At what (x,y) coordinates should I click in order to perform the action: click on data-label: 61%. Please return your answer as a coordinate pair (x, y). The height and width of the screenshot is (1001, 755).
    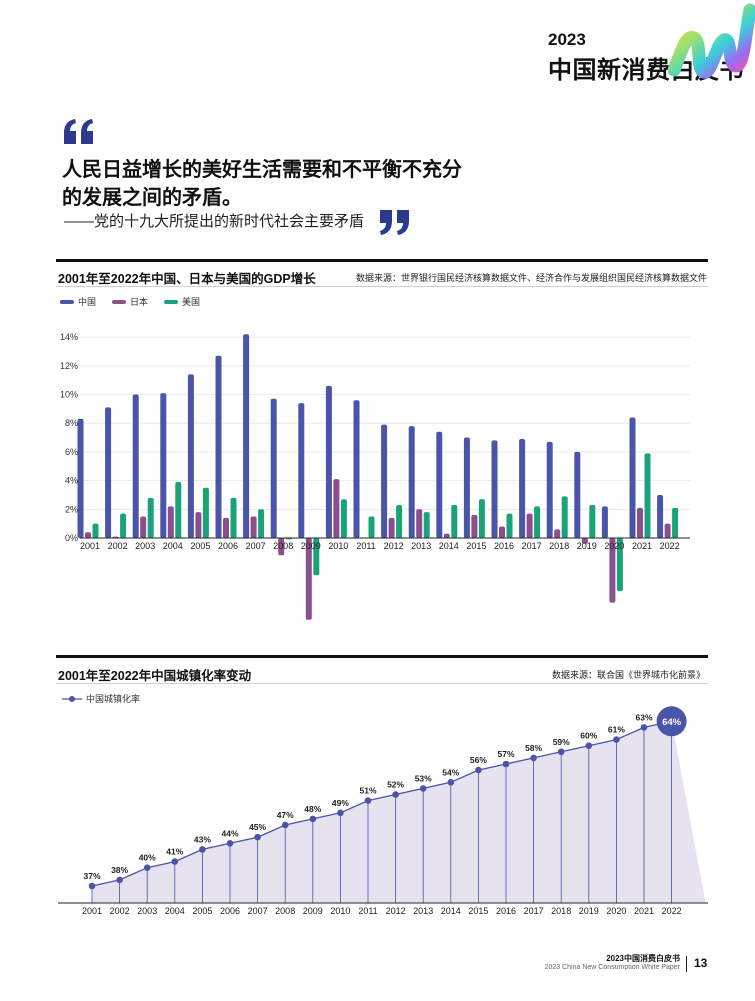
    Looking at the image, I should click on (616, 730).